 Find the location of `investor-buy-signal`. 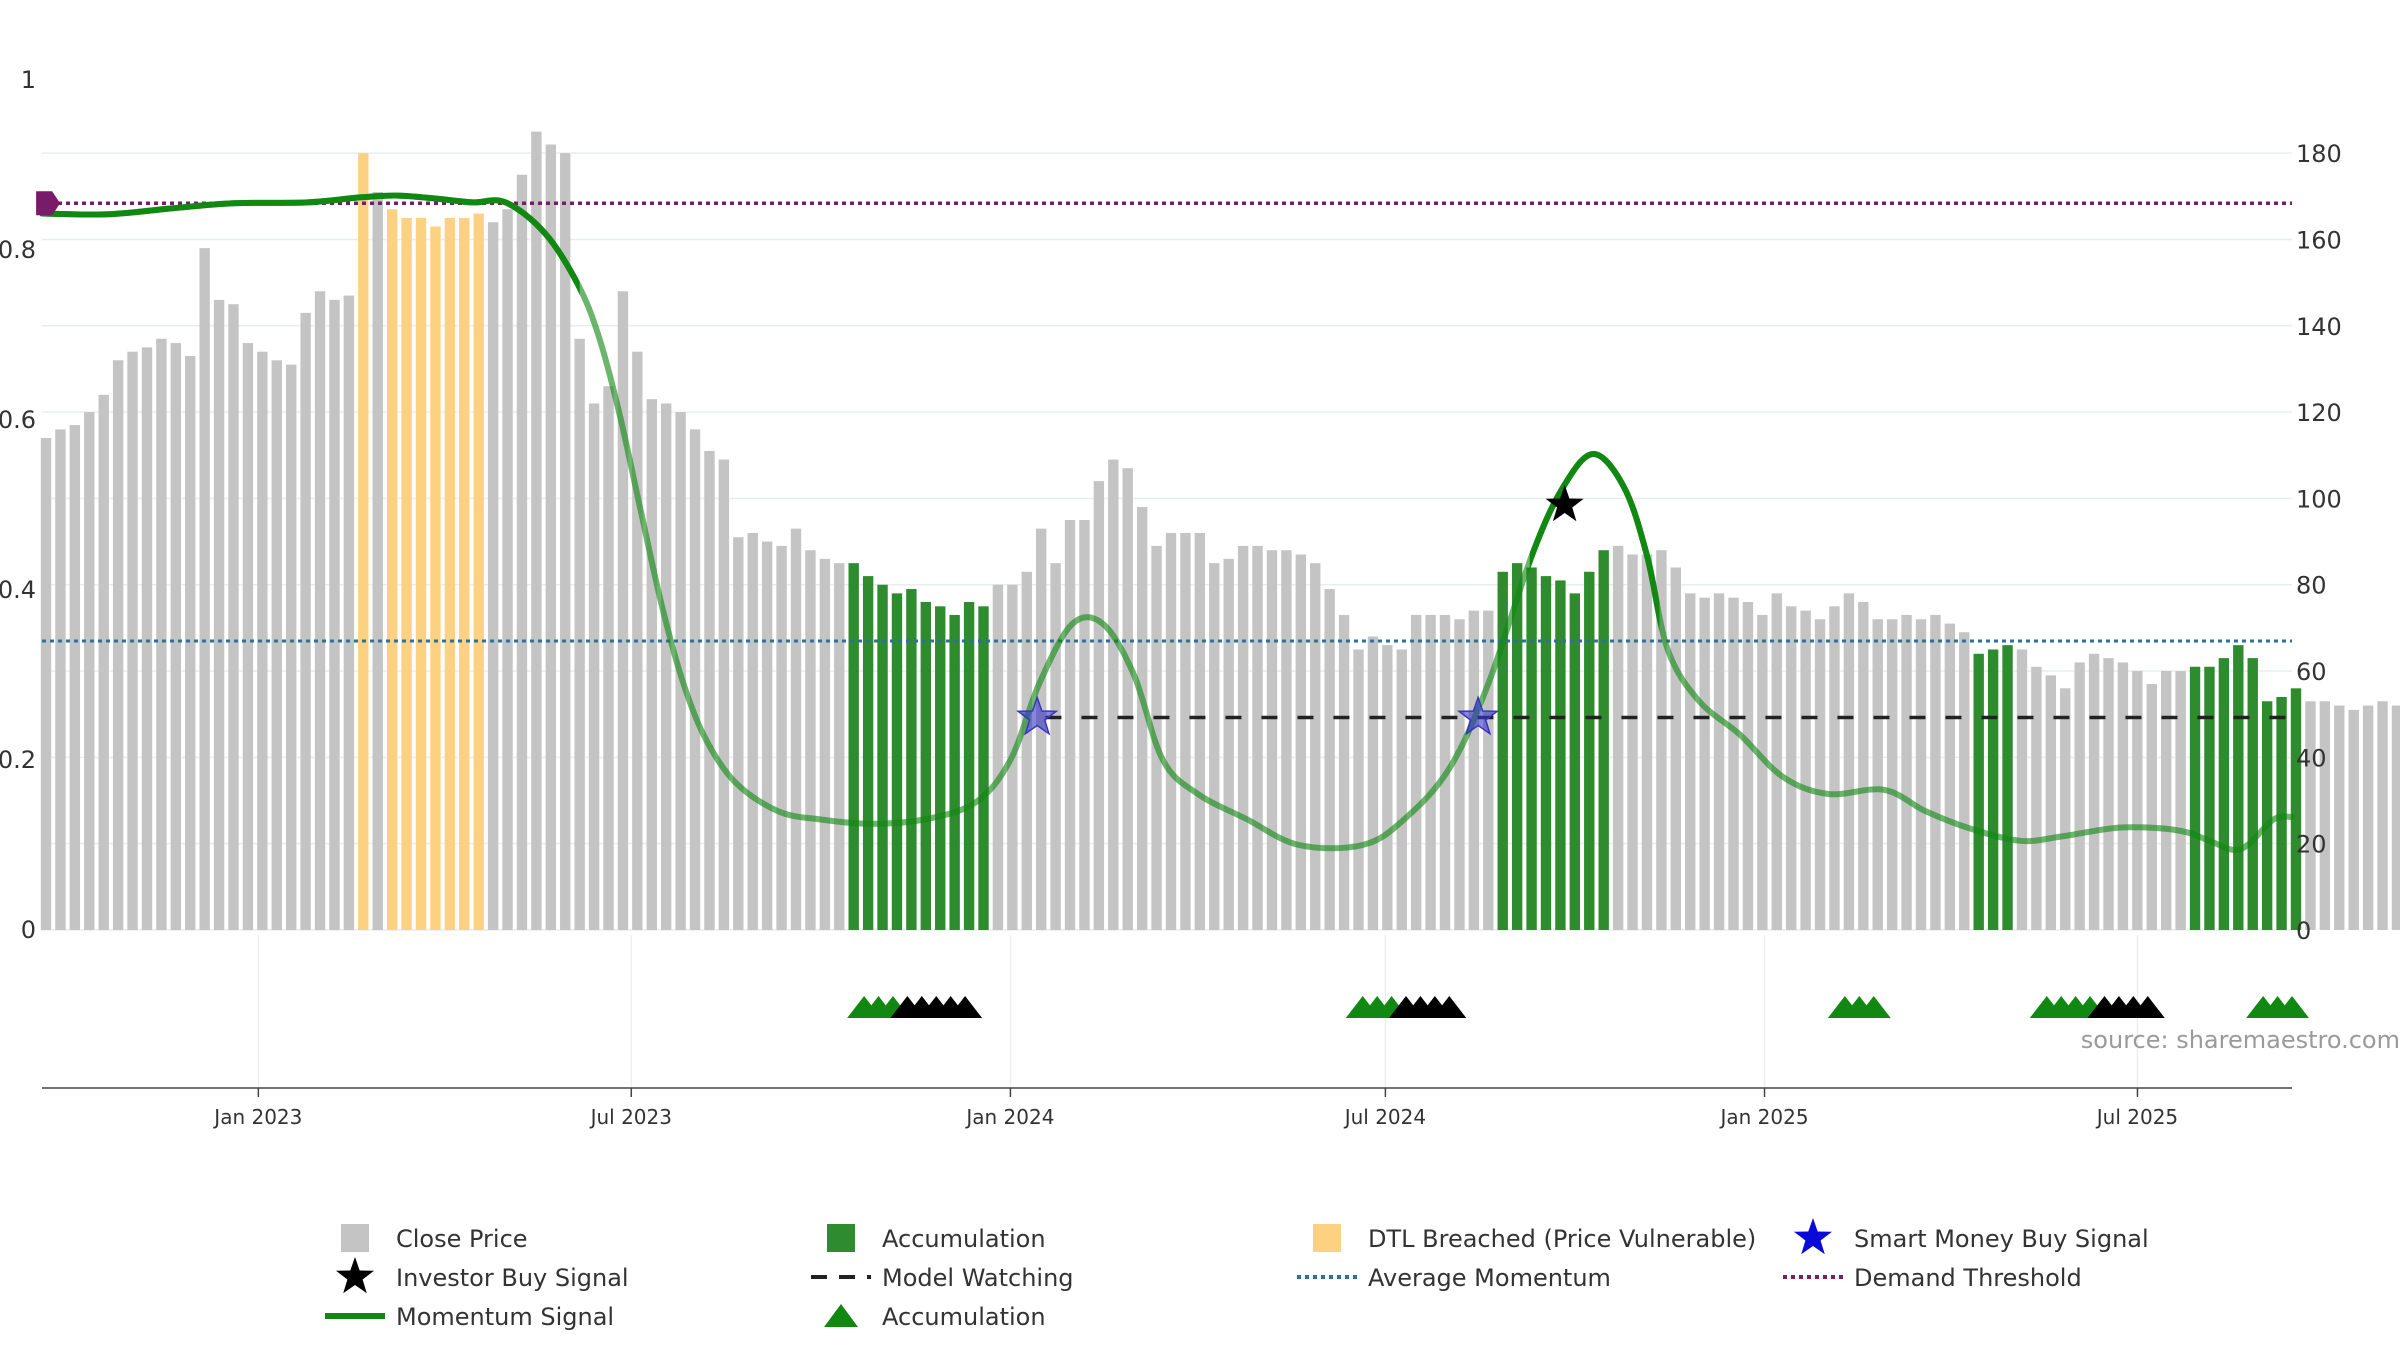

investor-buy-signal is located at coordinates (1564, 503).